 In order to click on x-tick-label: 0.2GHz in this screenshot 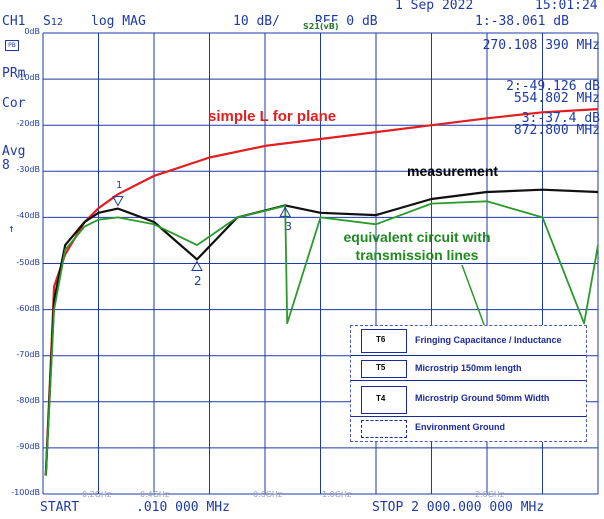, I will do `click(97, 494)`.